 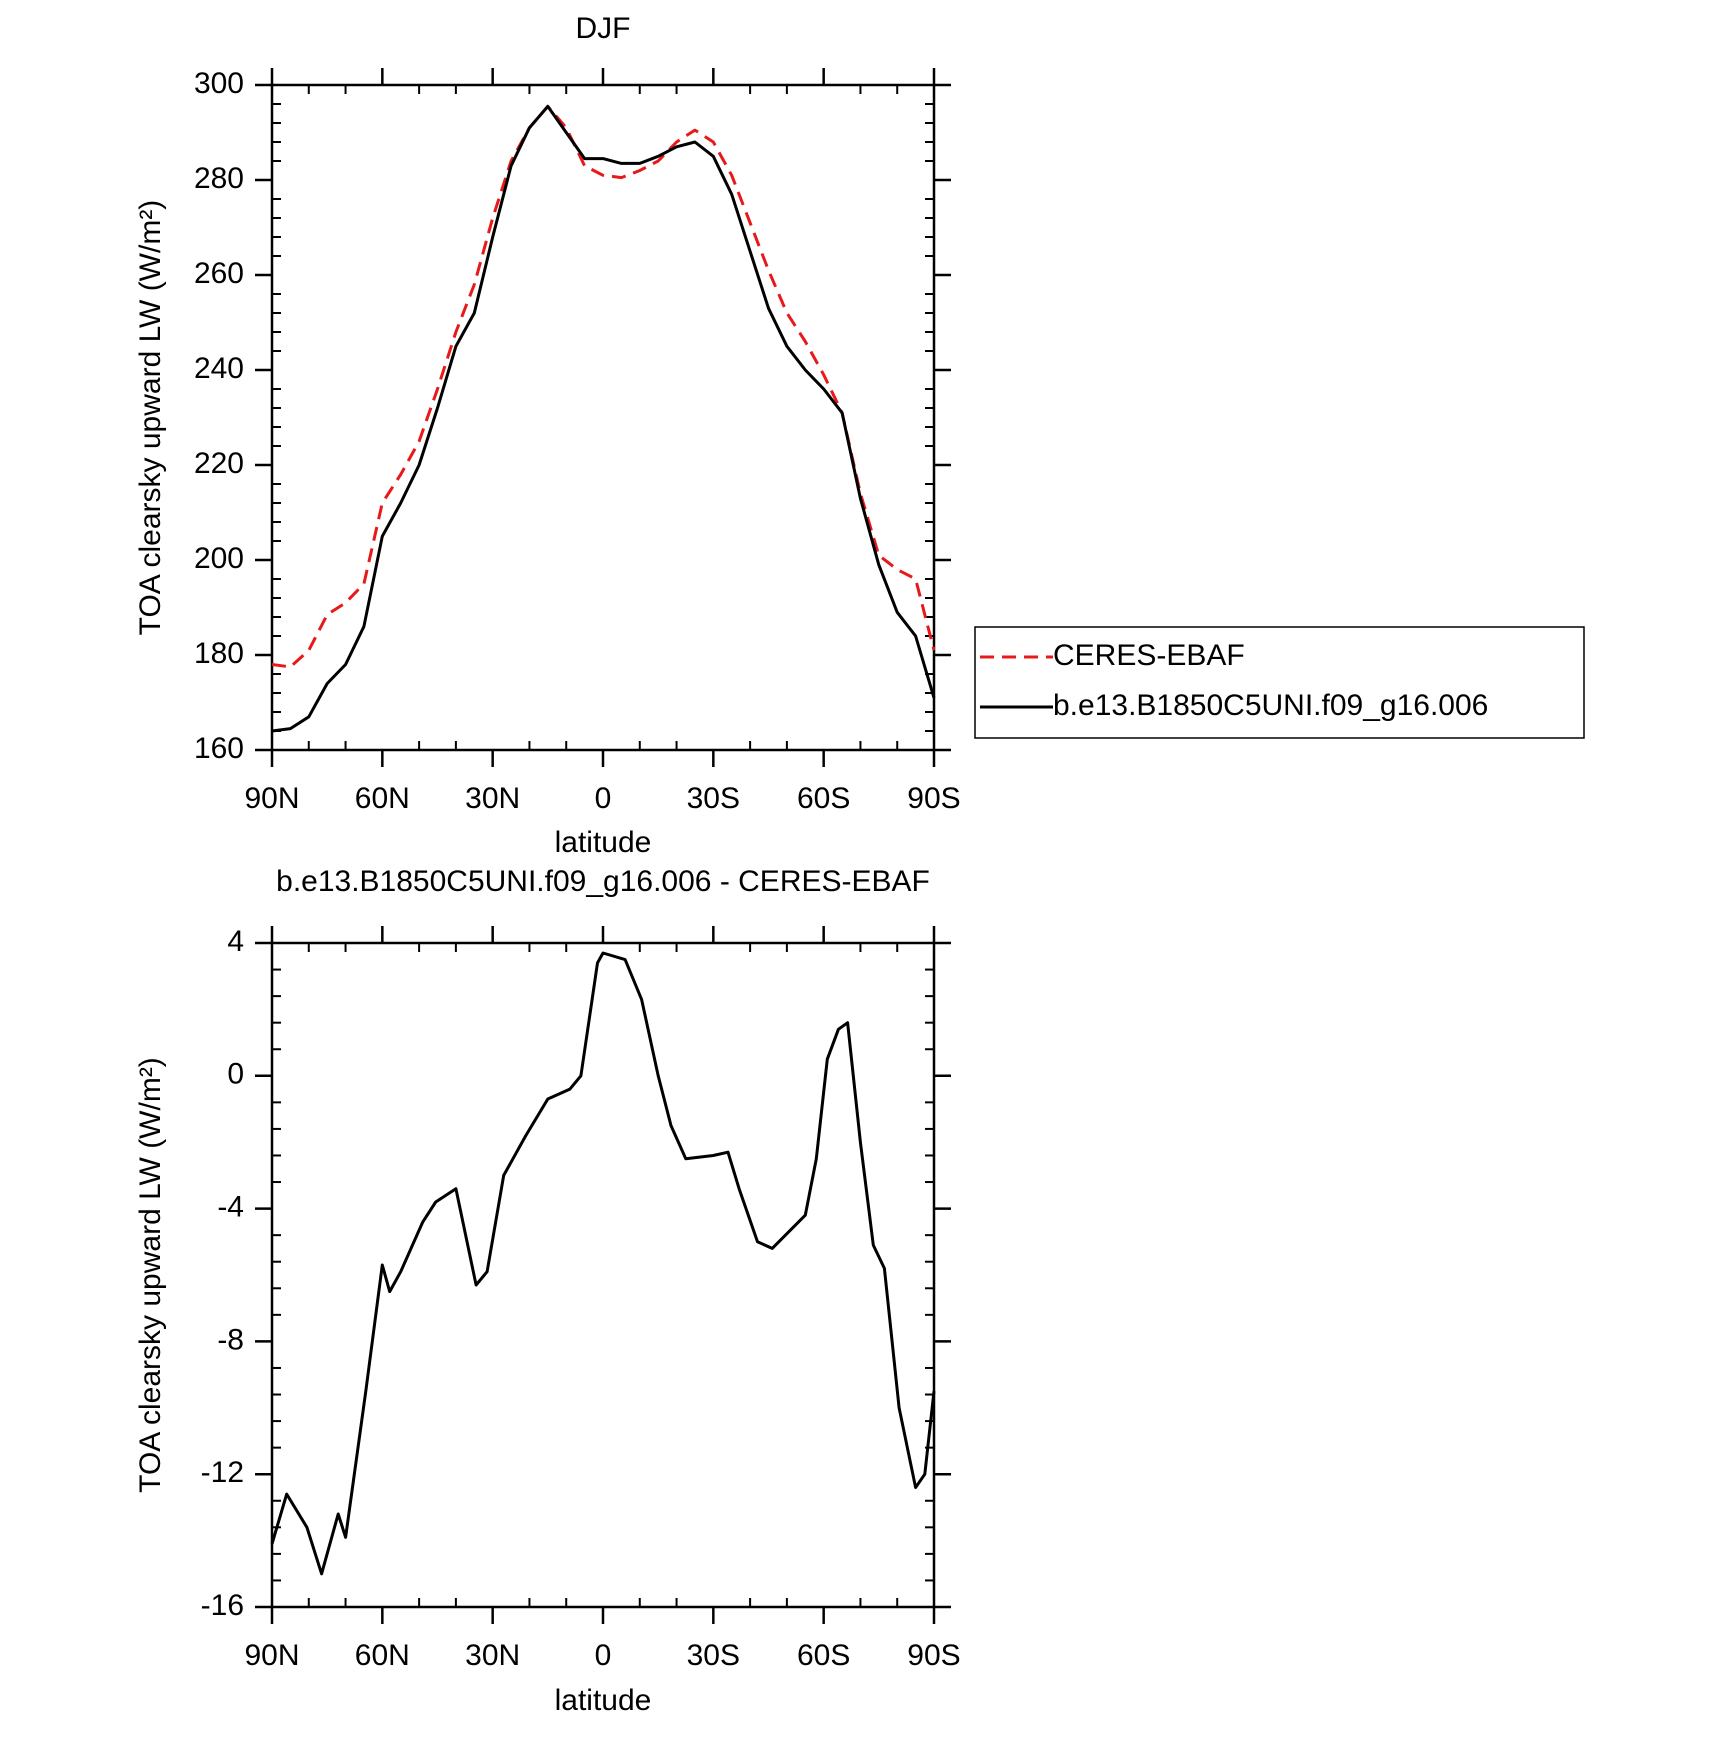 What do you see at coordinates (1149, 655) in the screenshot?
I see `legend-label: CERES-EBAF` at bounding box center [1149, 655].